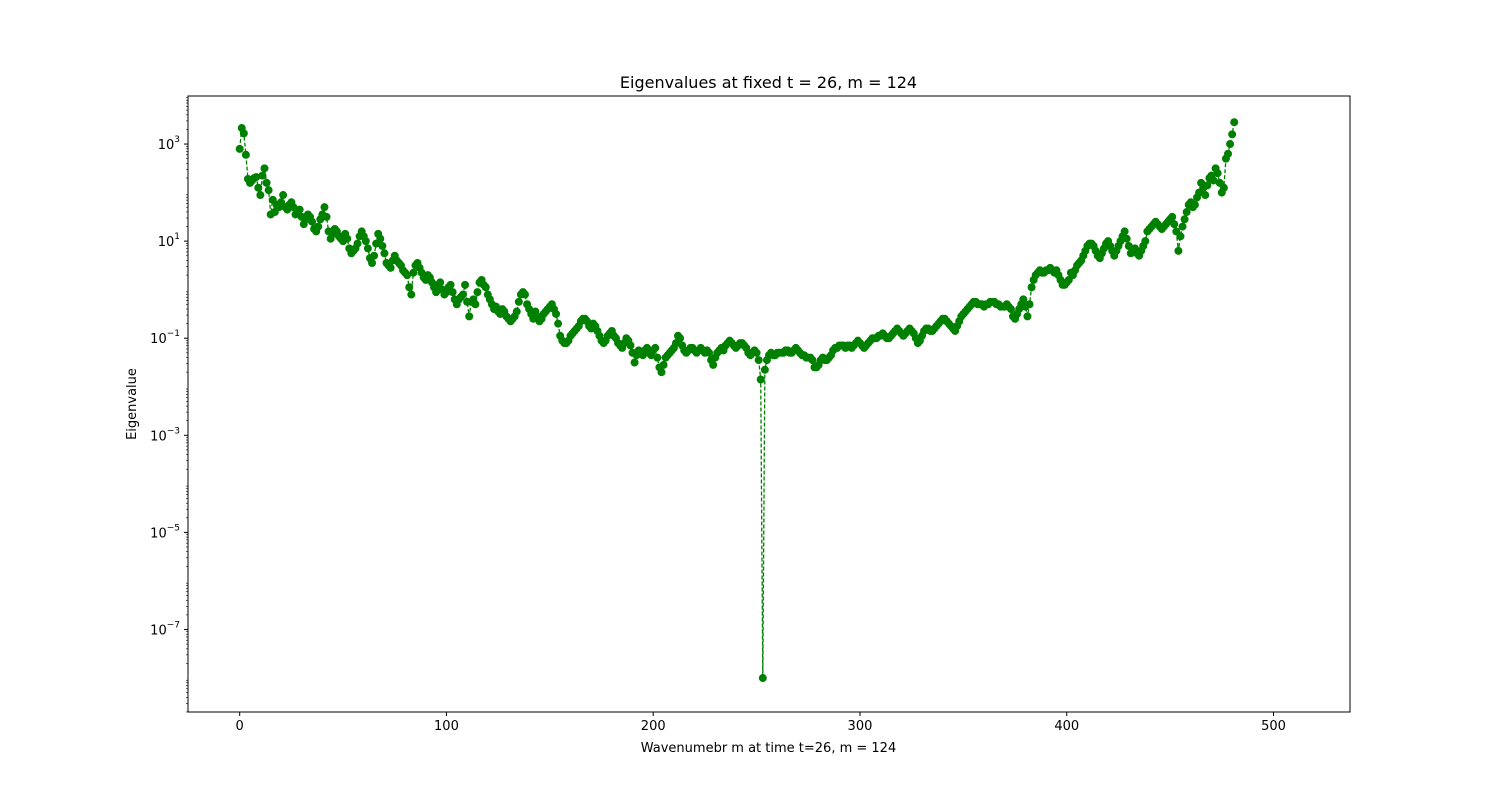  Describe the element at coordinates (1066, 726) in the screenshot. I see `x-tick-label: 400` at that location.